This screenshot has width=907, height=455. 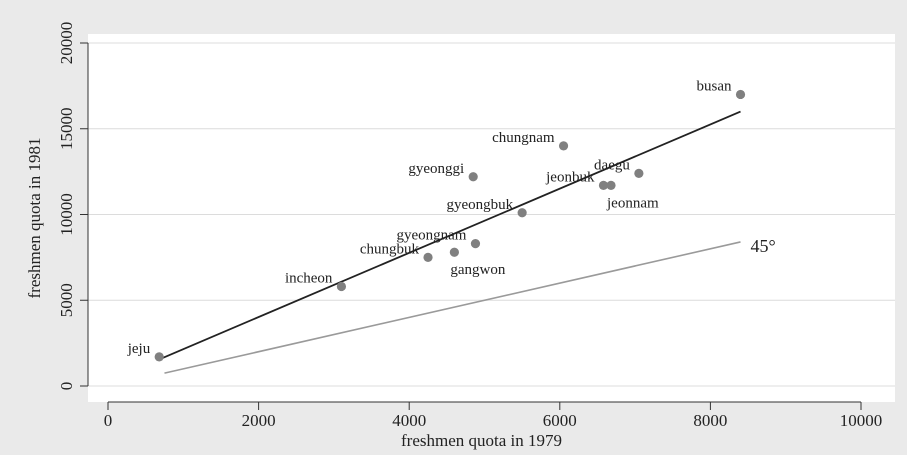 What do you see at coordinates (523, 138) in the screenshot?
I see `point-label-chungnam: chungnam` at bounding box center [523, 138].